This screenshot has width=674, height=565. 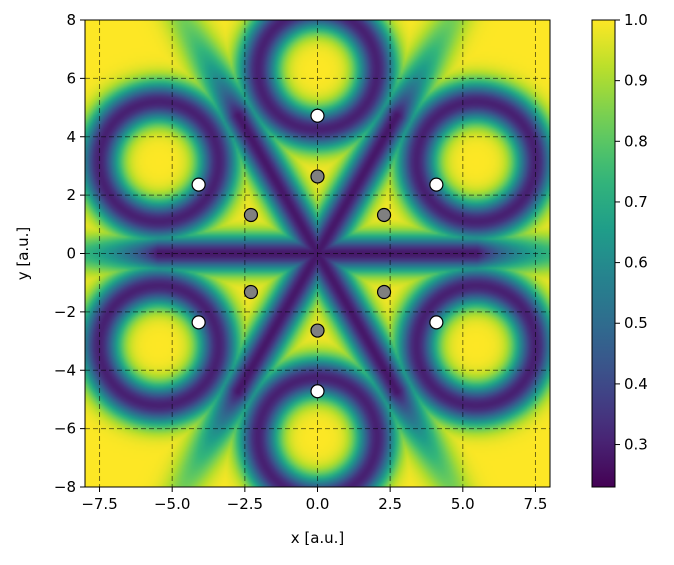 I want to click on colorbar-tick-label: 0.6, so click(x=636, y=263).